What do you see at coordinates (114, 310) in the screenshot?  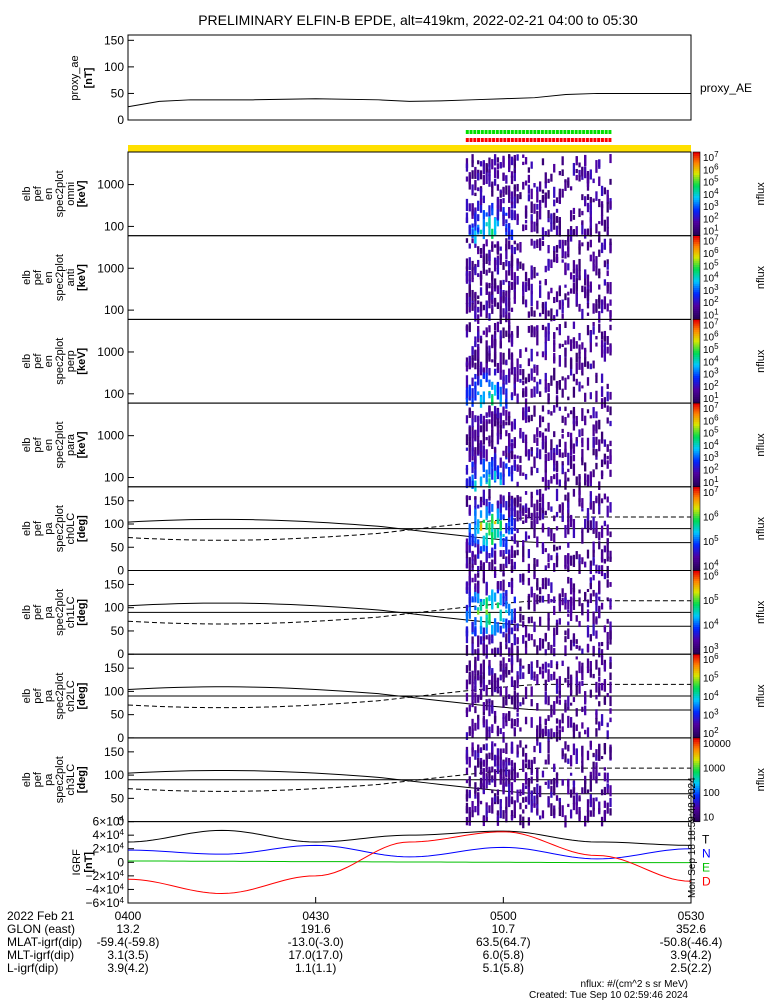 I see `ytick-label: 100` at bounding box center [114, 310].